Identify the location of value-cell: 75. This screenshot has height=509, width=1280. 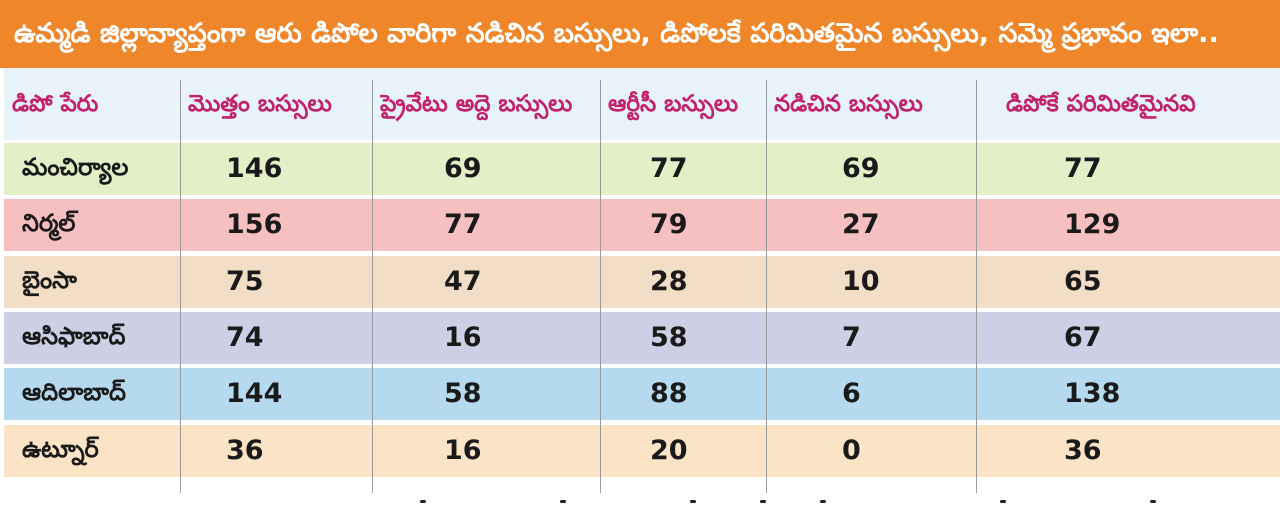
(245, 281).